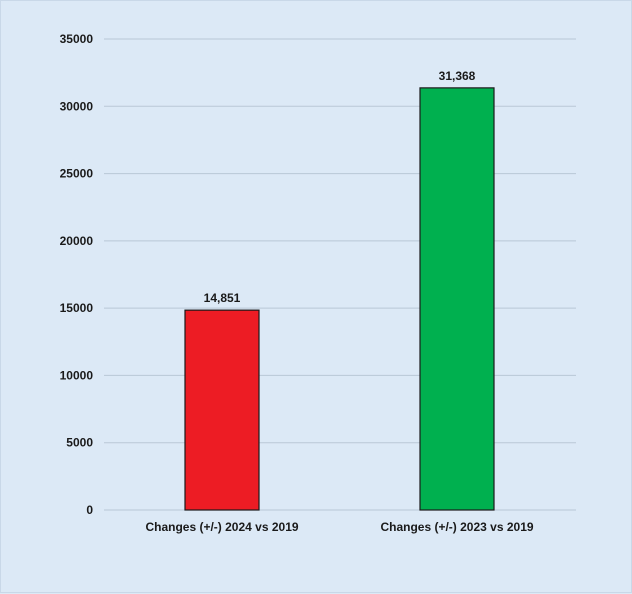 This screenshot has height=594, width=632. What do you see at coordinates (221, 527) in the screenshot?
I see `category-label: Changes (+/-) 2024 vs 2019` at bounding box center [221, 527].